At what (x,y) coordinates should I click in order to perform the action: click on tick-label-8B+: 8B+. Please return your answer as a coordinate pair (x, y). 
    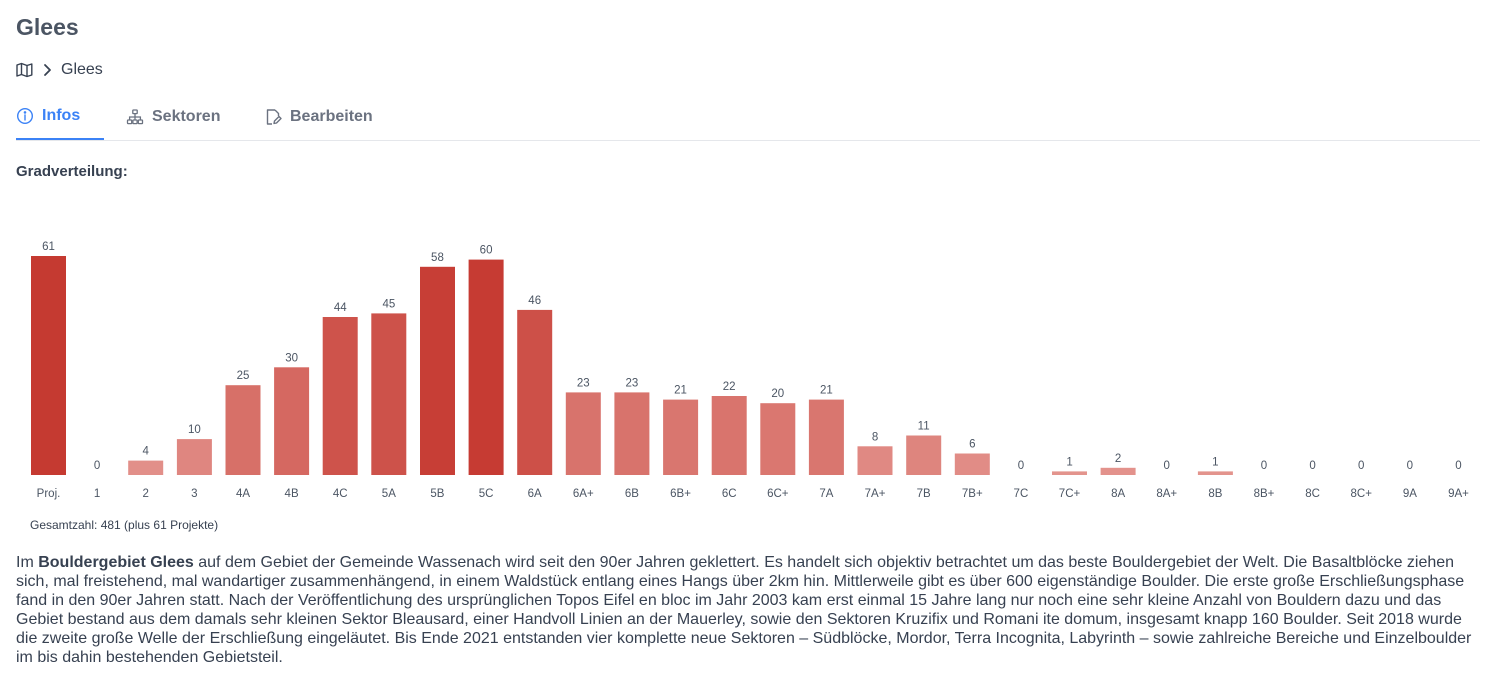
    Looking at the image, I should click on (1264, 494).